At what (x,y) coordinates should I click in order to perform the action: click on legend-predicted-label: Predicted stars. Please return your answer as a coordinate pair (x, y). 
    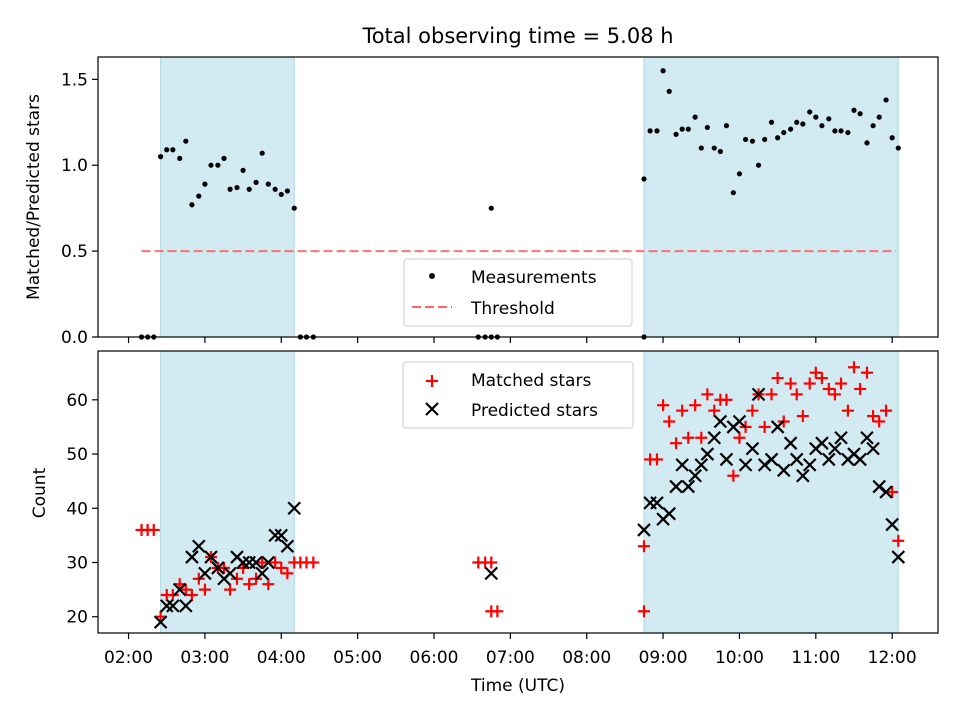
    Looking at the image, I should click on (534, 411).